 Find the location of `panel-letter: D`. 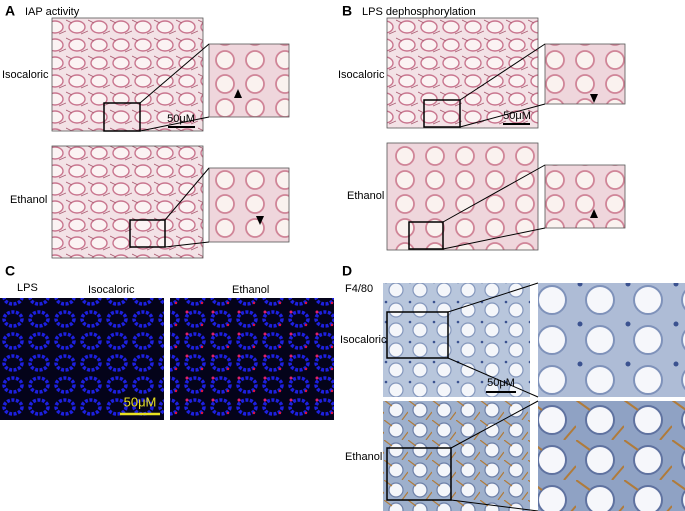

panel-letter: D is located at coordinates (347, 271).